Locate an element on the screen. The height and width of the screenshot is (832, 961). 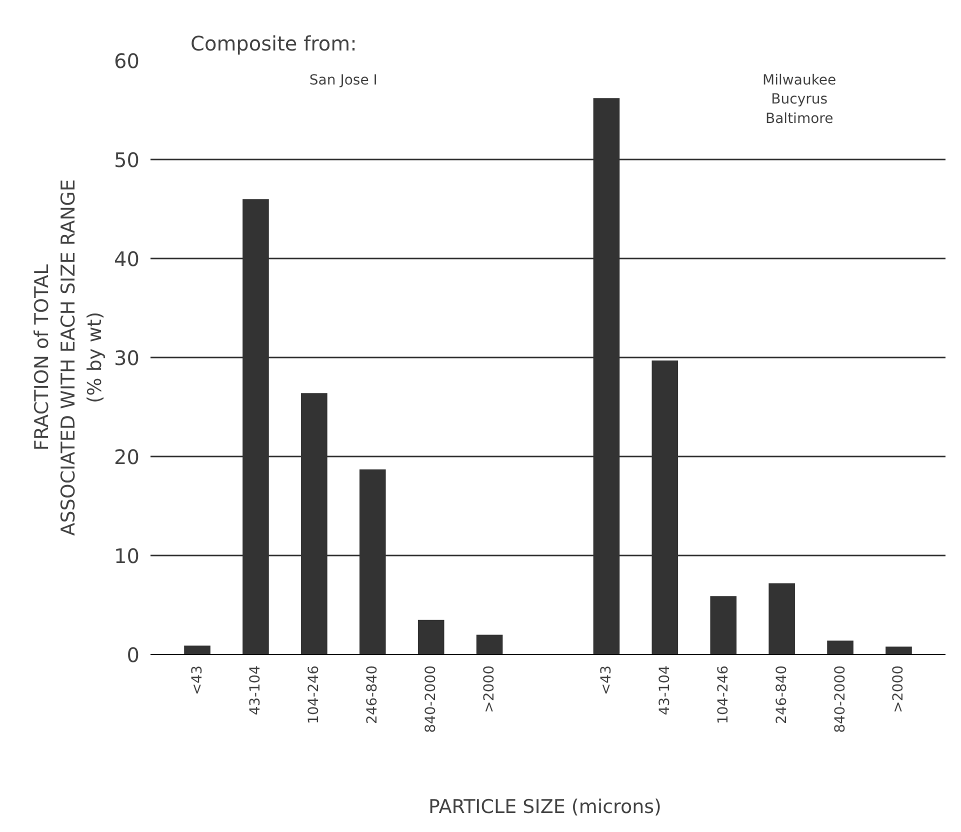
y-tick-label: 60 is located at coordinates (127, 61).